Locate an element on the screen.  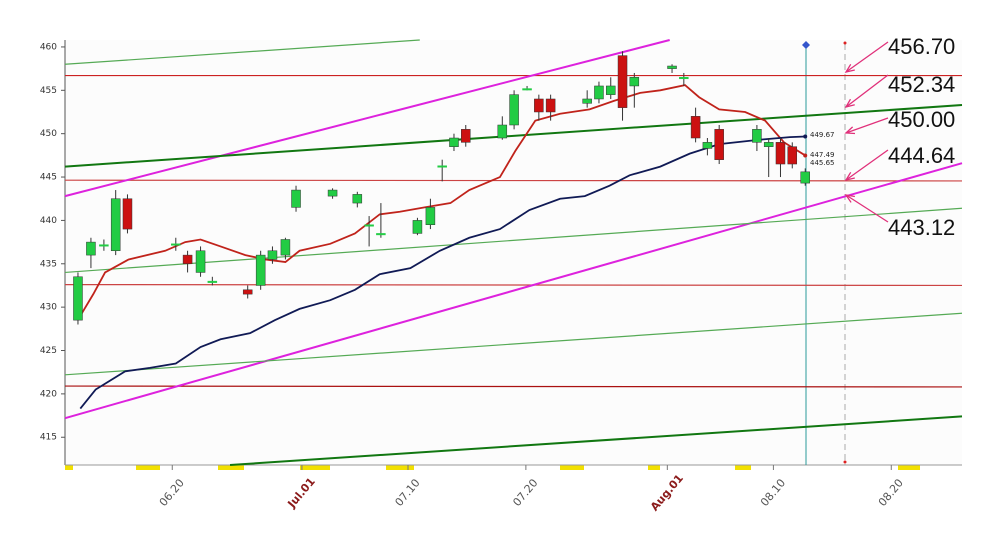
x-tick-label: 07.20 is located at coordinates (525, 492).